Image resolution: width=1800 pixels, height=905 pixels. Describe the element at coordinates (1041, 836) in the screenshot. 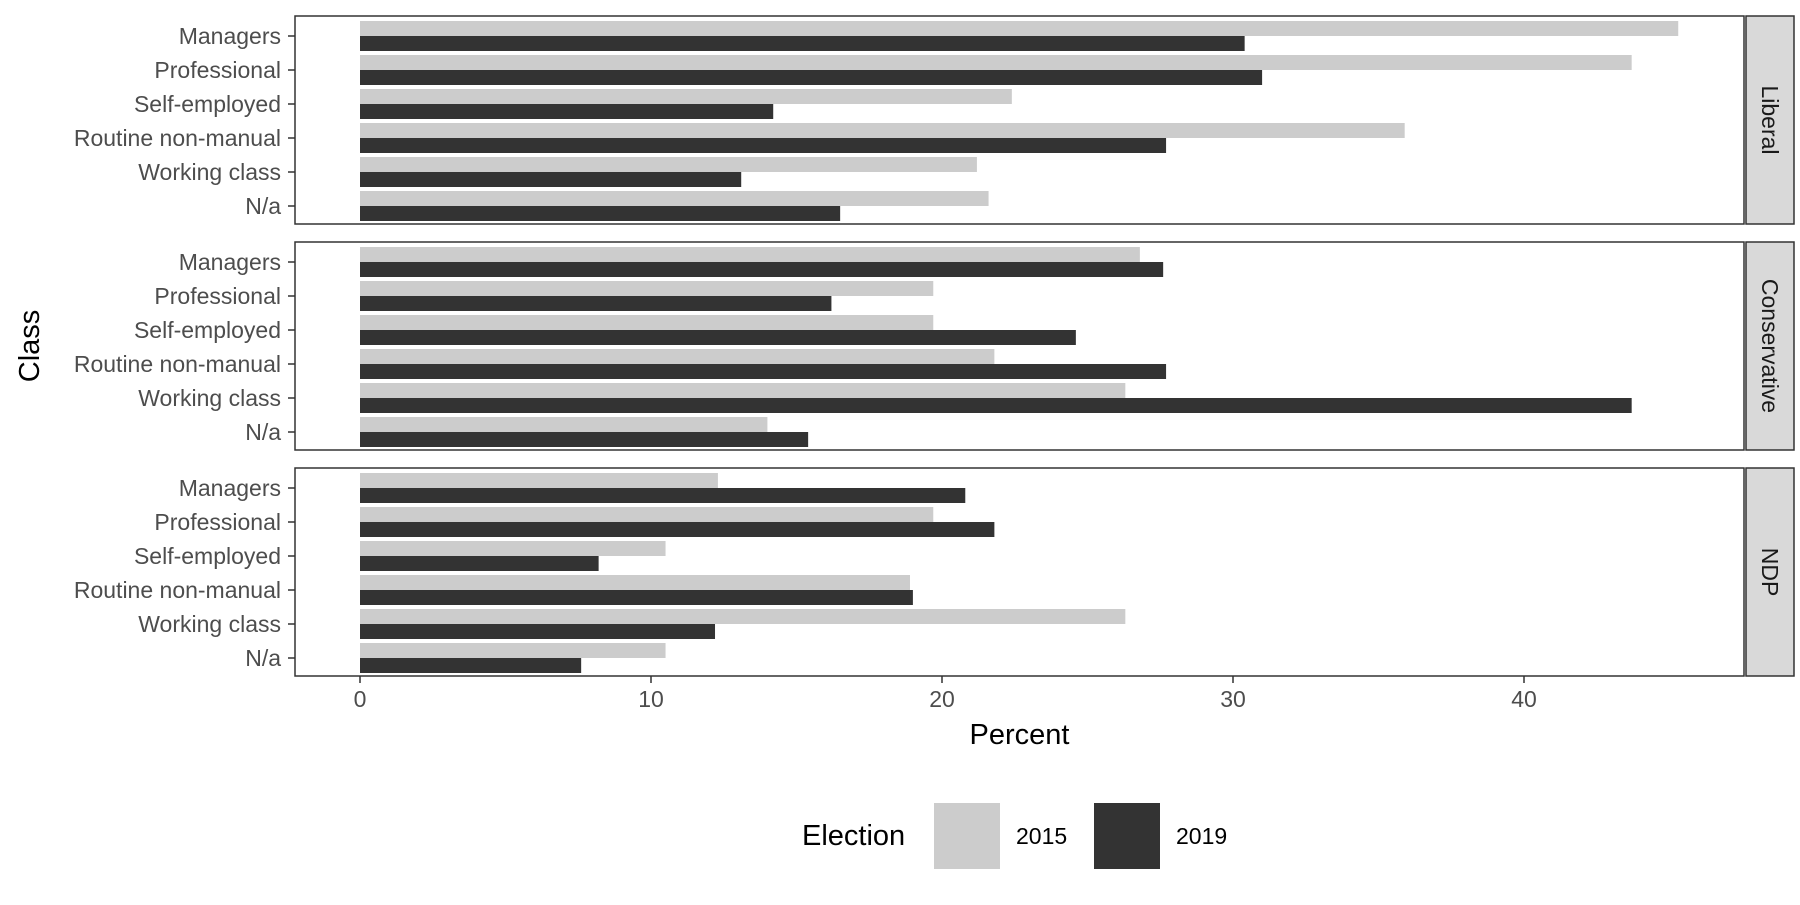

I see `legend-label-2015: 2015` at that location.